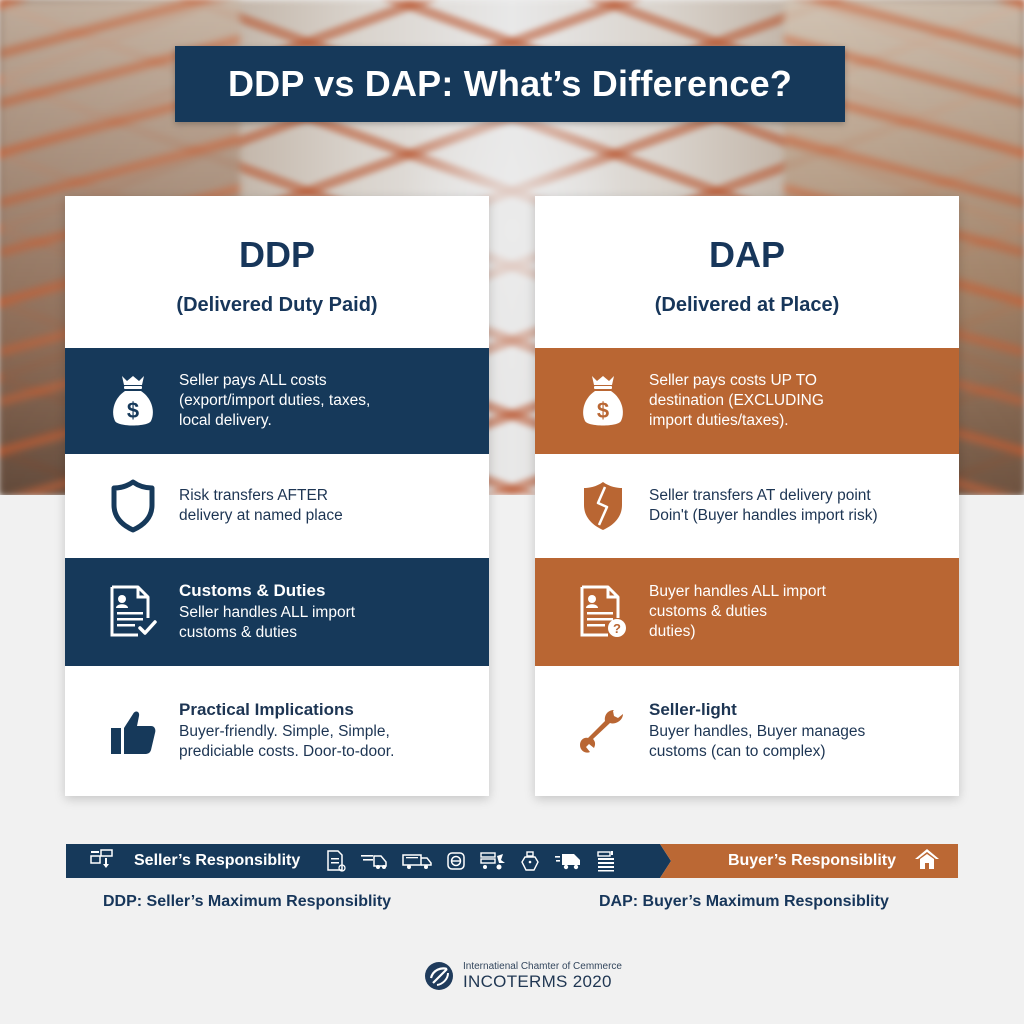  What do you see at coordinates (672, 631) in the screenshot?
I see `dap-customs-line-3: duties)` at bounding box center [672, 631].